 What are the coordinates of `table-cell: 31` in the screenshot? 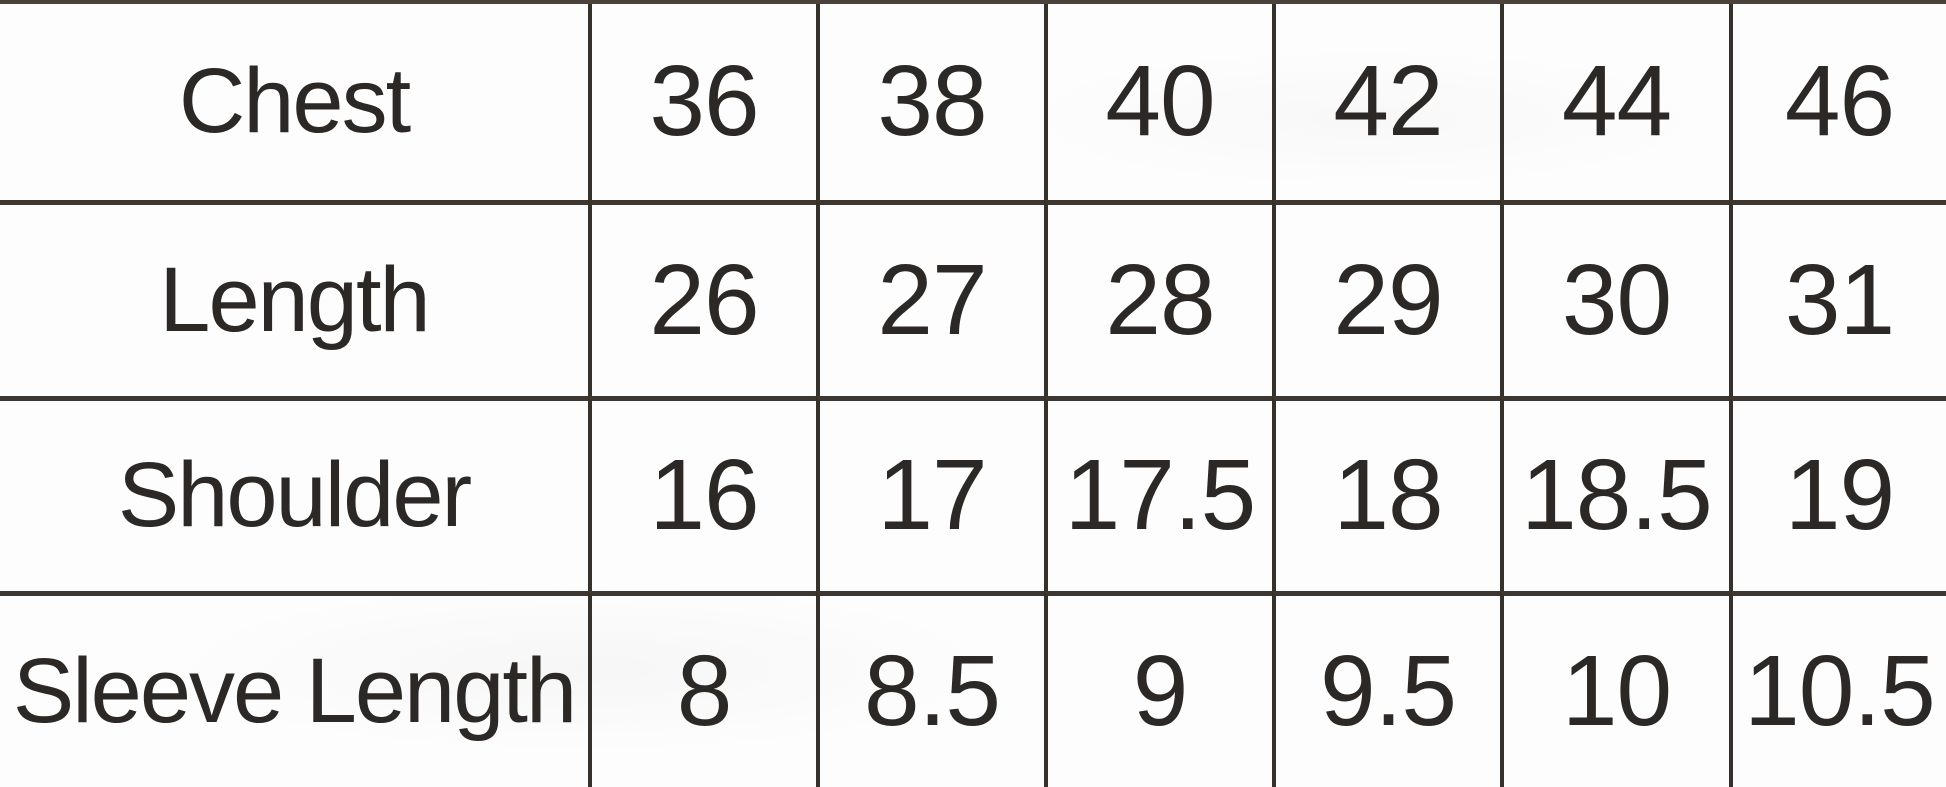 It's located at (1837, 297).